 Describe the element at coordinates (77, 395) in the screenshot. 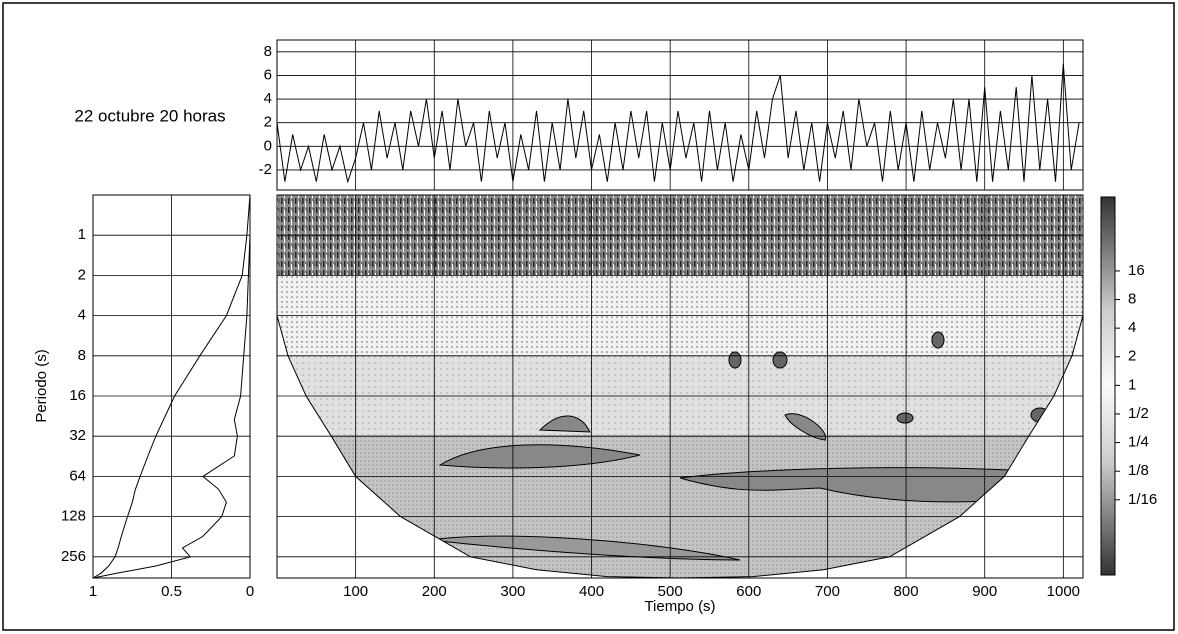

I see `y-tick-label: 16` at that location.